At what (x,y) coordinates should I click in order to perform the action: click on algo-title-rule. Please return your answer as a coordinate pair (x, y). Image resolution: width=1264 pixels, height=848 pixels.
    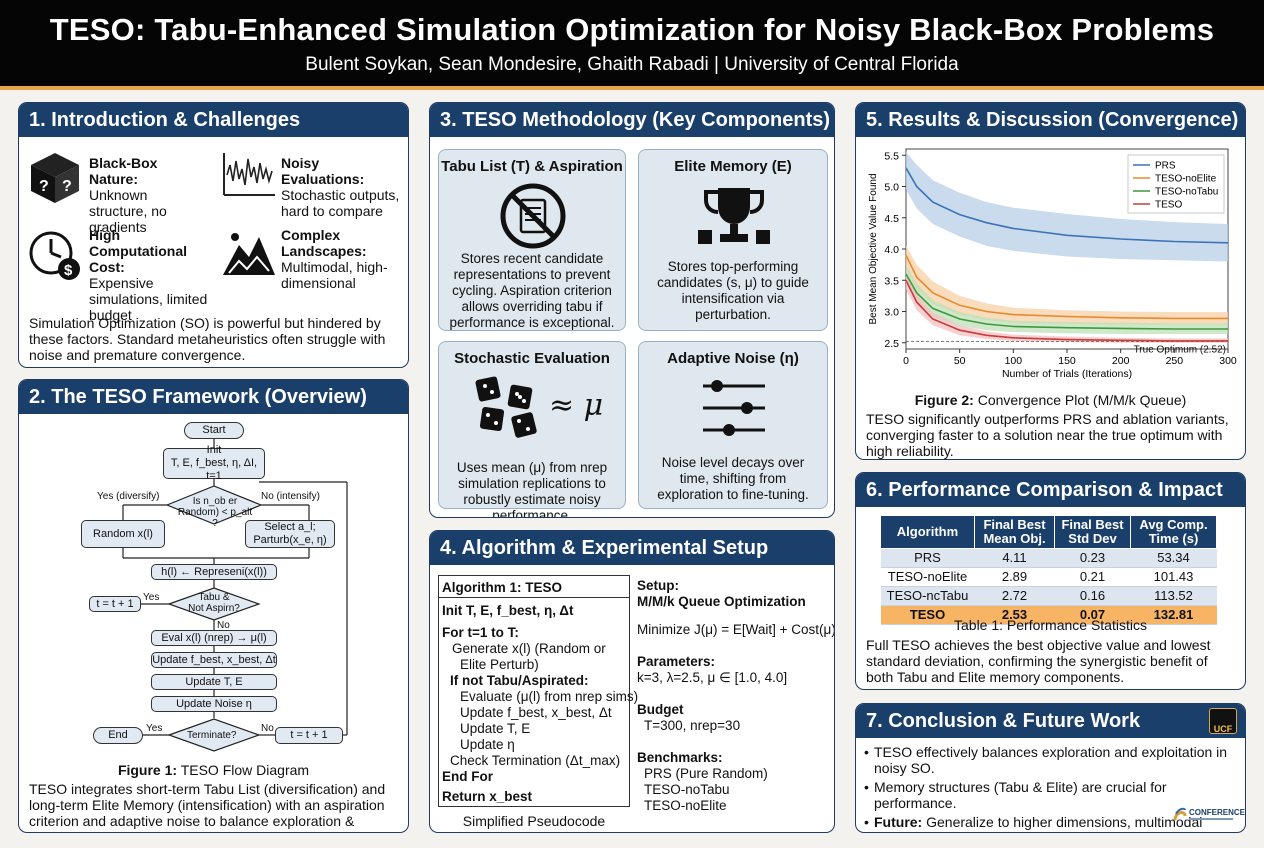
    Looking at the image, I should click on (534, 597).